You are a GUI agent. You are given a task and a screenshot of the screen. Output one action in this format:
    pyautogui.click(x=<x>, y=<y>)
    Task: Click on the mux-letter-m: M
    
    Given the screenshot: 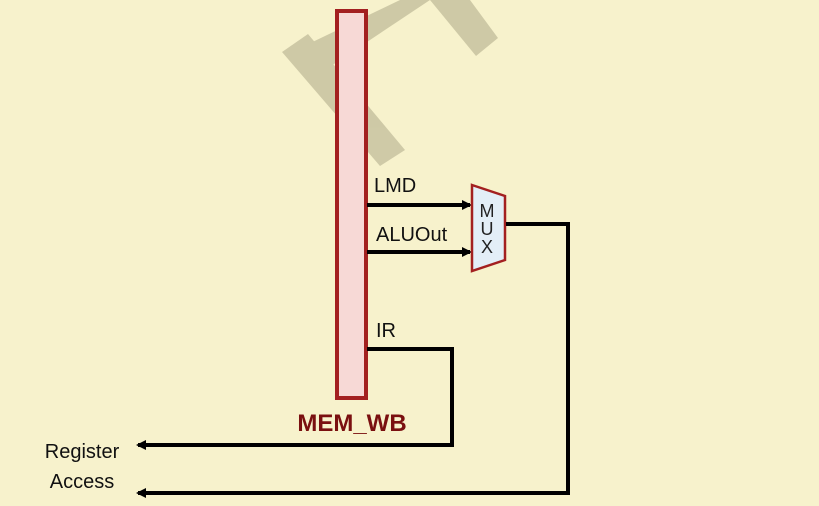 What is the action you would take?
    pyautogui.click(x=487, y=211)
    